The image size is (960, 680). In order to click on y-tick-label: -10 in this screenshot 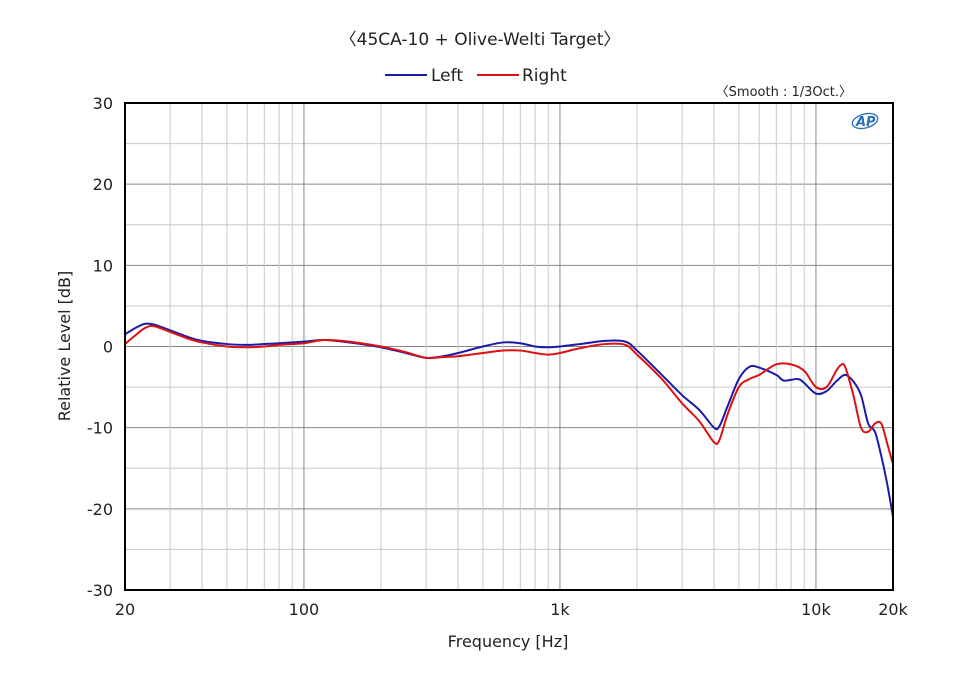, I will do `click(100, 428)`.